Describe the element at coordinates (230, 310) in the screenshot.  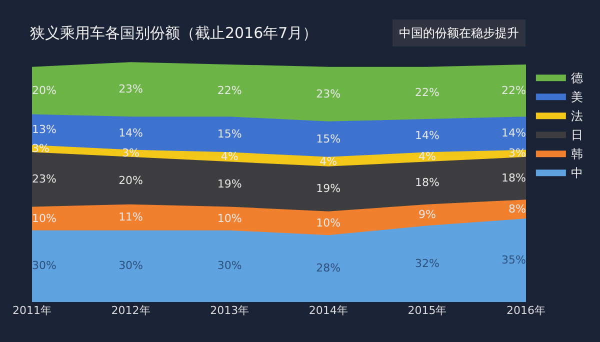
I see `x-tick-label: 2013年` at that location.